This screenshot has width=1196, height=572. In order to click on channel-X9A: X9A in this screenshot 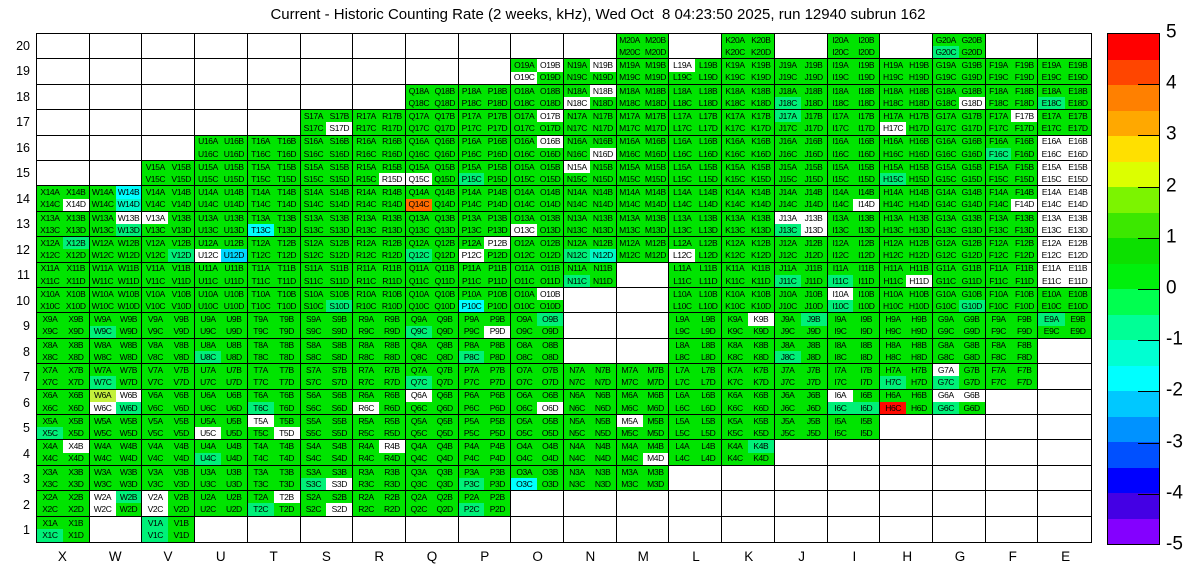, I will do `click(50, 319)`.